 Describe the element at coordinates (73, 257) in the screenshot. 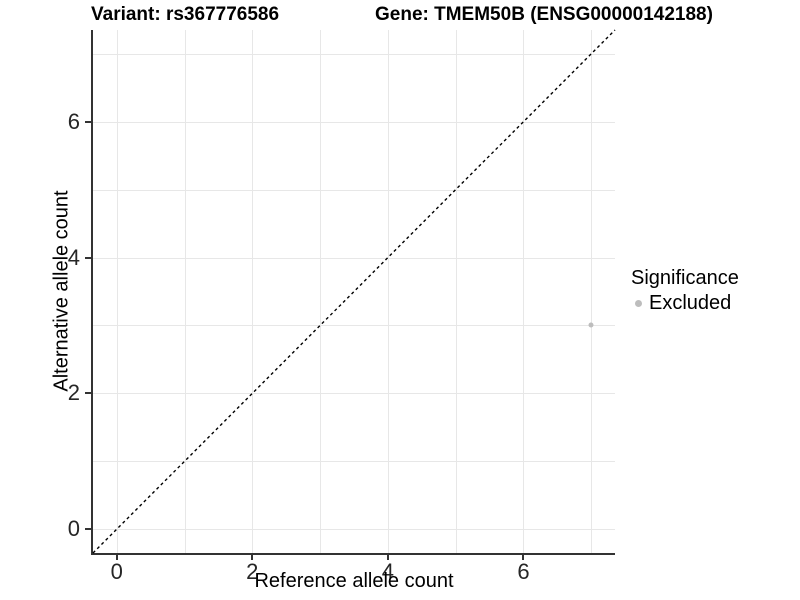

I see `y-tick-label: 4` at that location.